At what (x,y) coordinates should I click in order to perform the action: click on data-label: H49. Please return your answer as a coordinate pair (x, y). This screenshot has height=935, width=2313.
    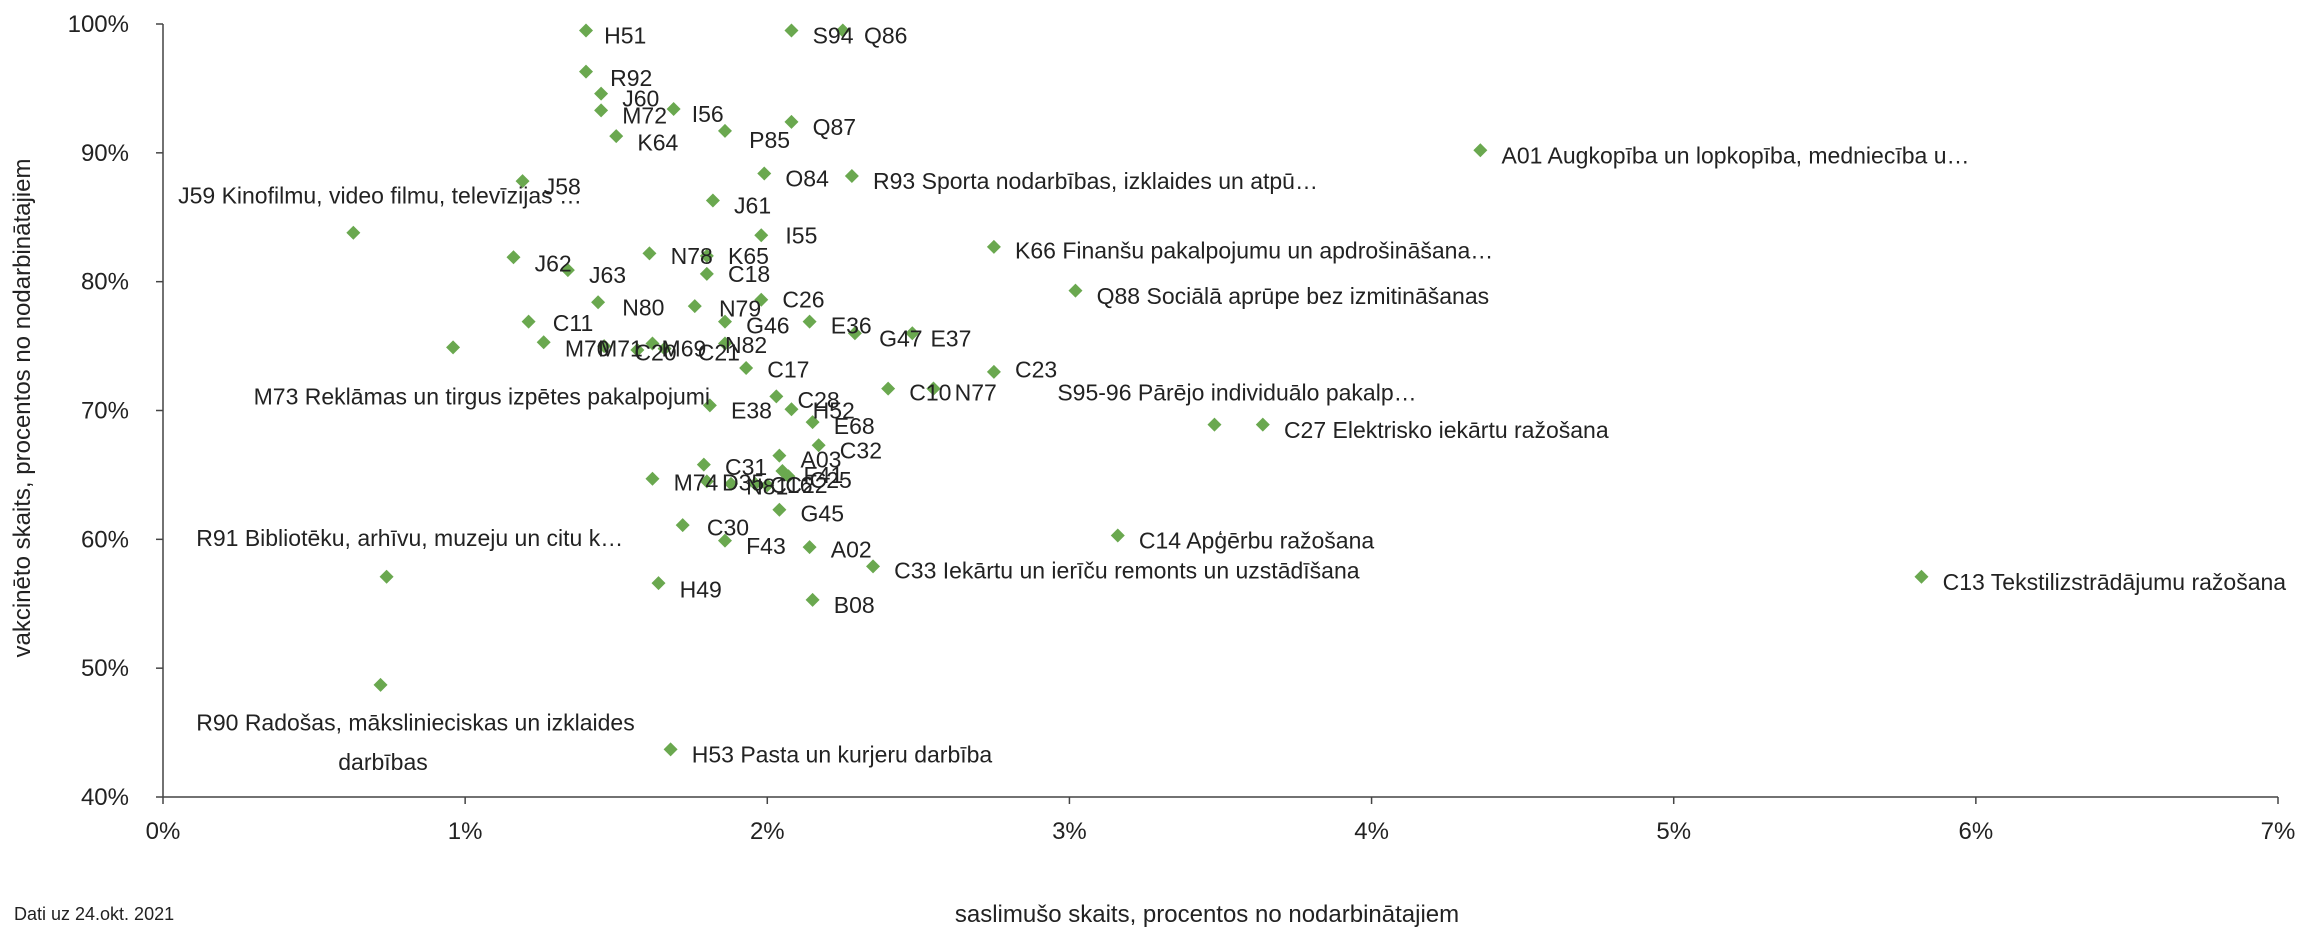
    Looking at the image, I should click on (701, 590).